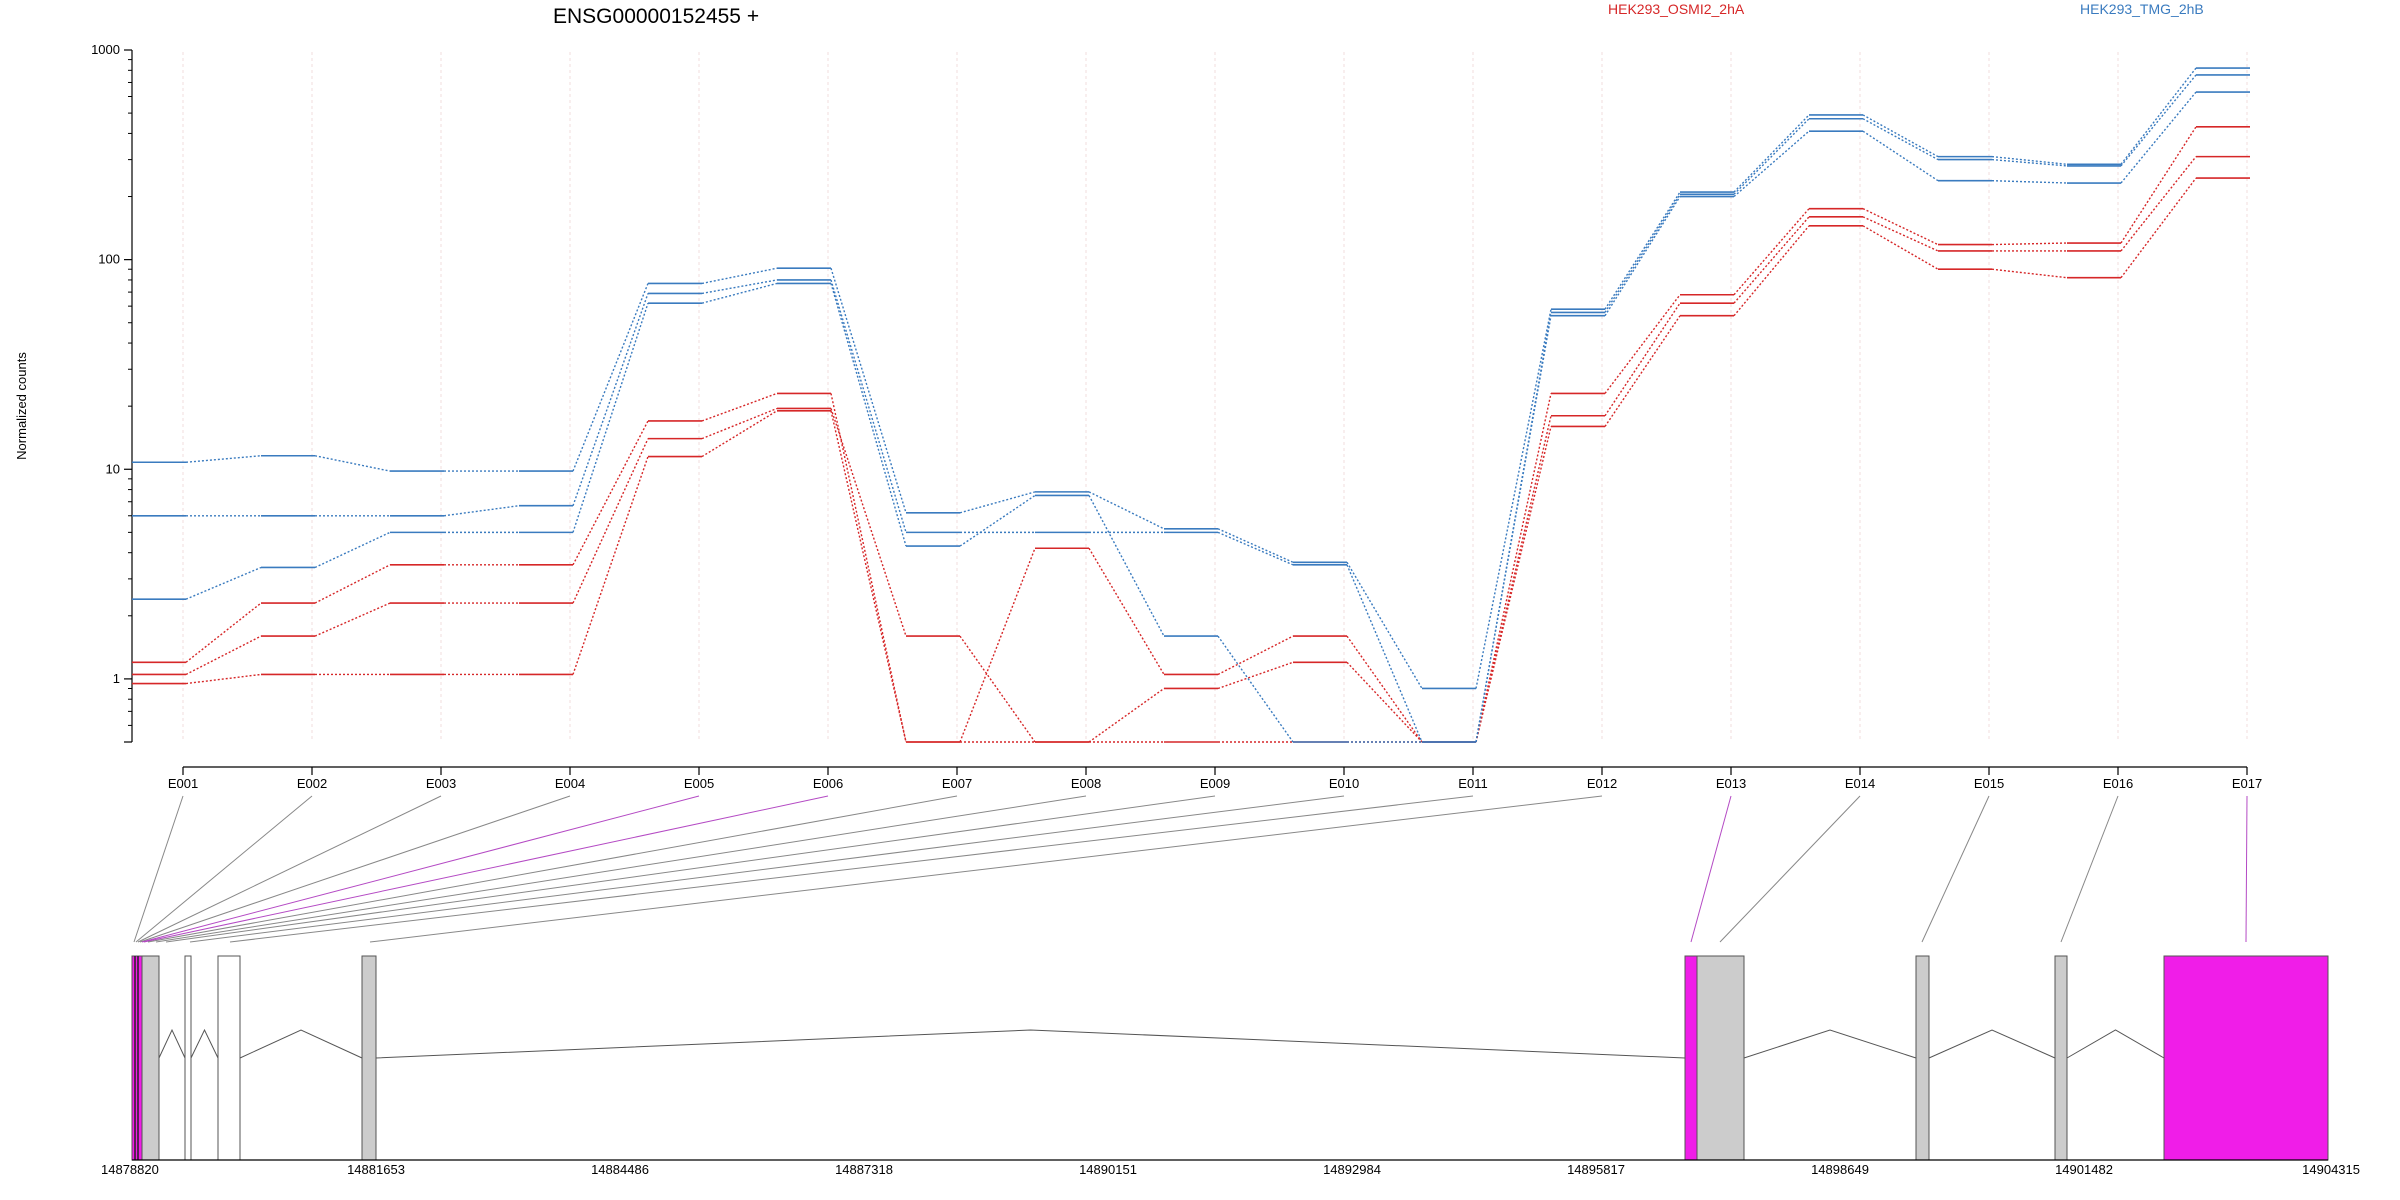  I want to click on coordinate-tick-label: 14898649, so click(1840, 1169).